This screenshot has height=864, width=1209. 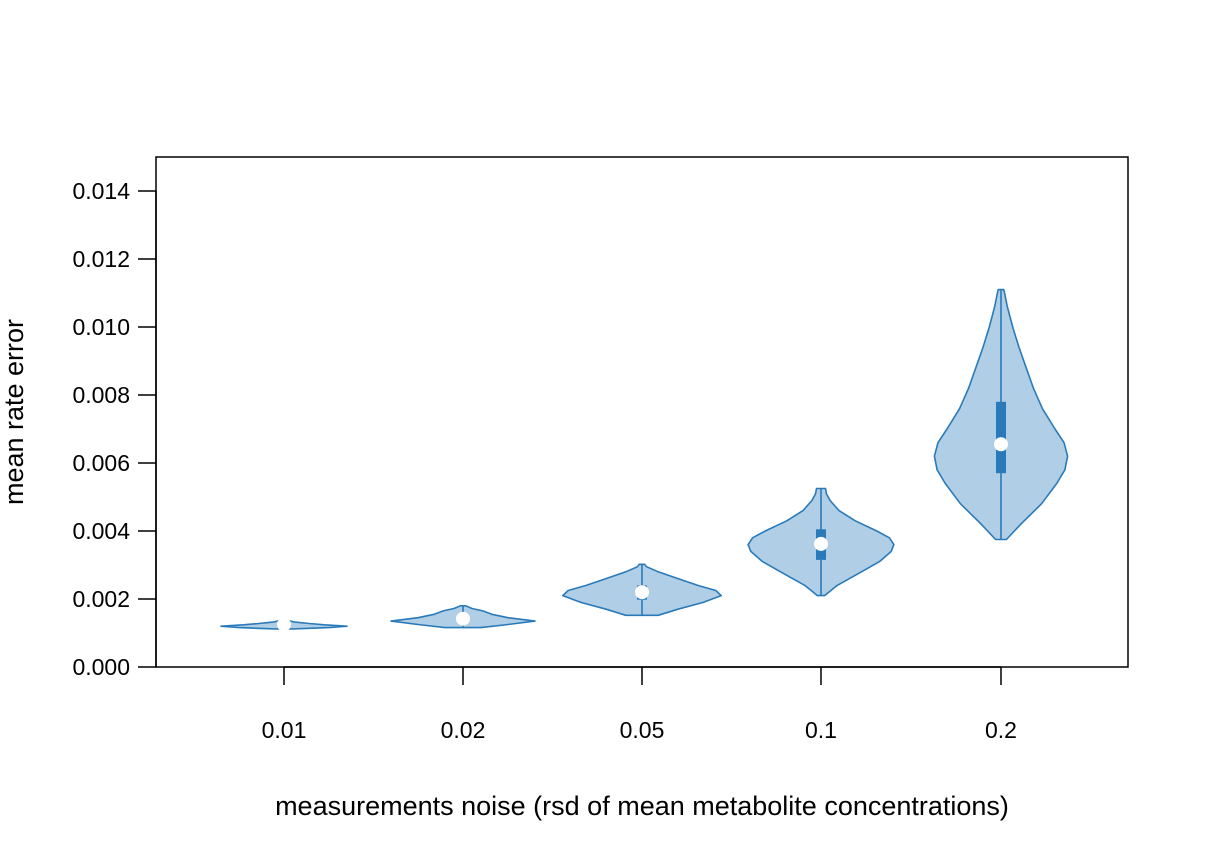 What do you see at coordinates (284, 730) in the screenshot?
I see `x-tick-label: 0.01` at bounding box center [284, 730].